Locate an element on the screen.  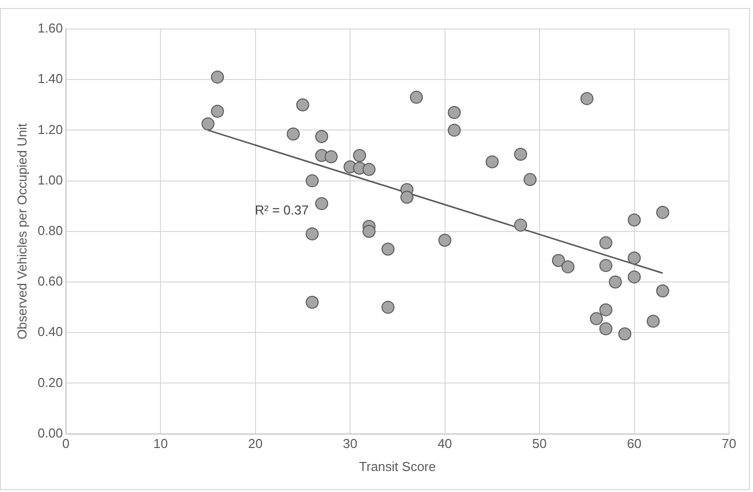
y-axis-title: Observed Vehicles per Occupied Unit is located at coordinates (22, 231).